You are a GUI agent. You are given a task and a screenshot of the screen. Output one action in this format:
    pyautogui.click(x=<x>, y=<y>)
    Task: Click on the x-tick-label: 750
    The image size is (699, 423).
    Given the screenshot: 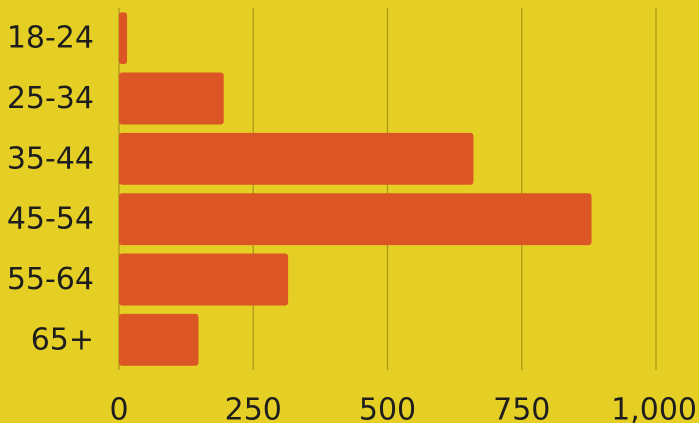 What is the action you would take?
    pyautogui.click(x=521, y=408)
    